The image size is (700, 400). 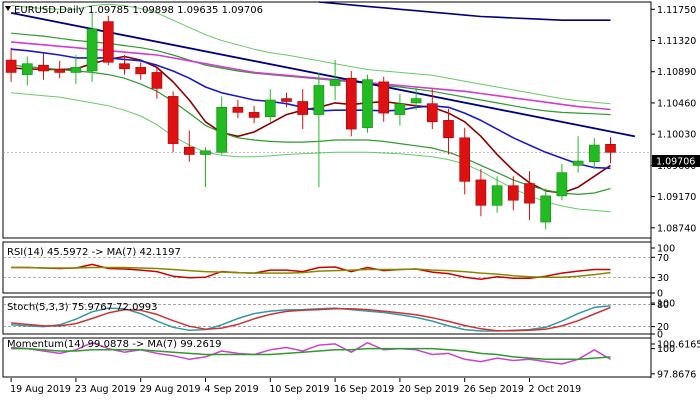 What do you see at coordinates (676, 228) in the screenshot?
I see `price-tick-label: 1.08740` at bounding box center [676, 228].